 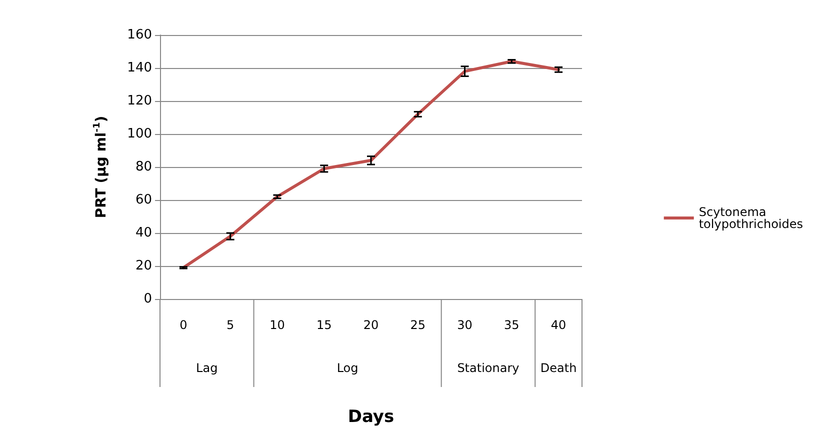 I want to click on y-tick-label: 160, so click(x=139, y=35).